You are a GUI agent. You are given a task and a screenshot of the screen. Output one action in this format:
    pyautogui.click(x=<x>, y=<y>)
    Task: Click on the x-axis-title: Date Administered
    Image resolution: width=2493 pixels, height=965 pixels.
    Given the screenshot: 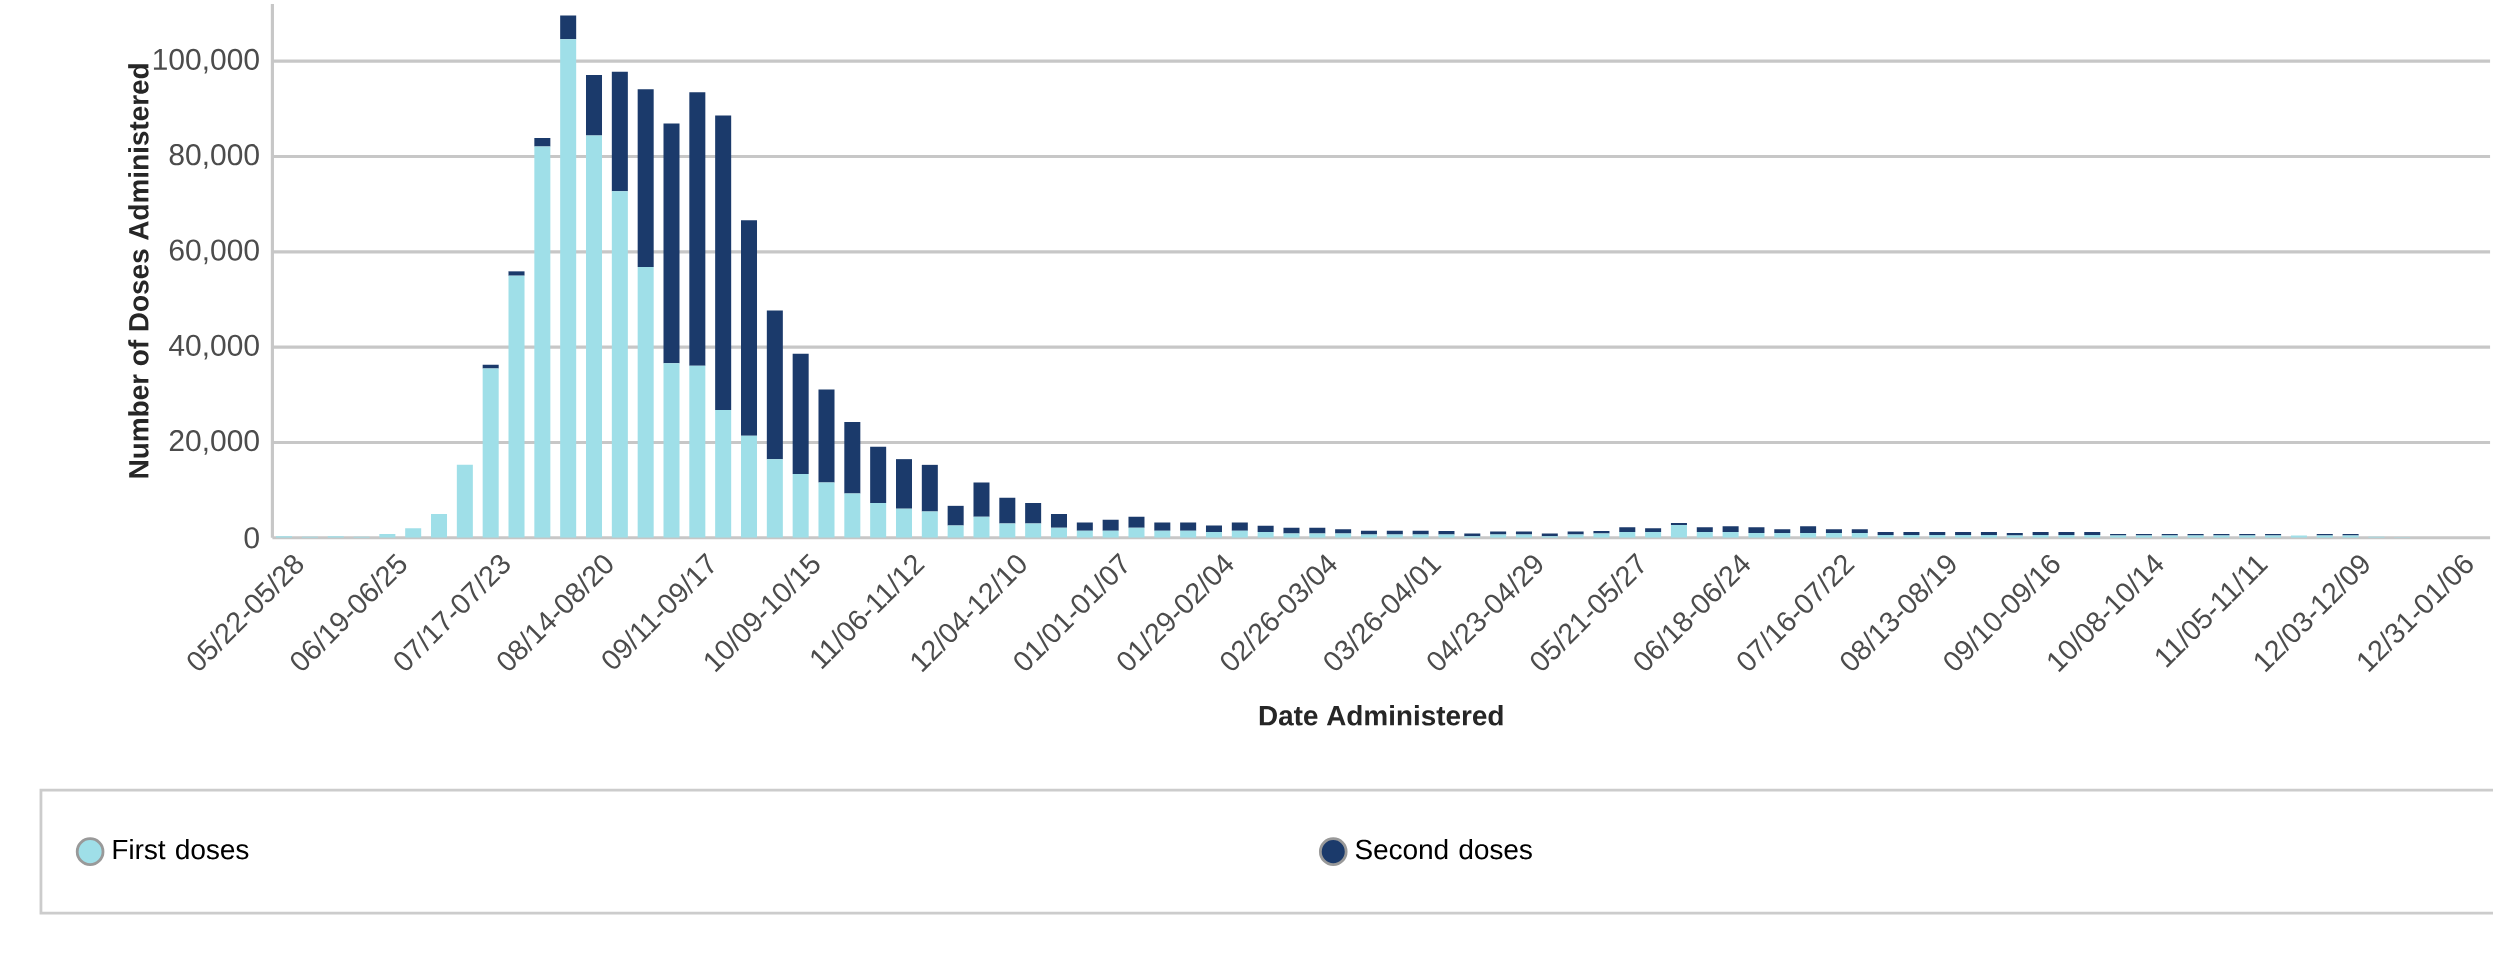 What is the action you would take?
    pyautogui.click(x=1381, y=715)
    